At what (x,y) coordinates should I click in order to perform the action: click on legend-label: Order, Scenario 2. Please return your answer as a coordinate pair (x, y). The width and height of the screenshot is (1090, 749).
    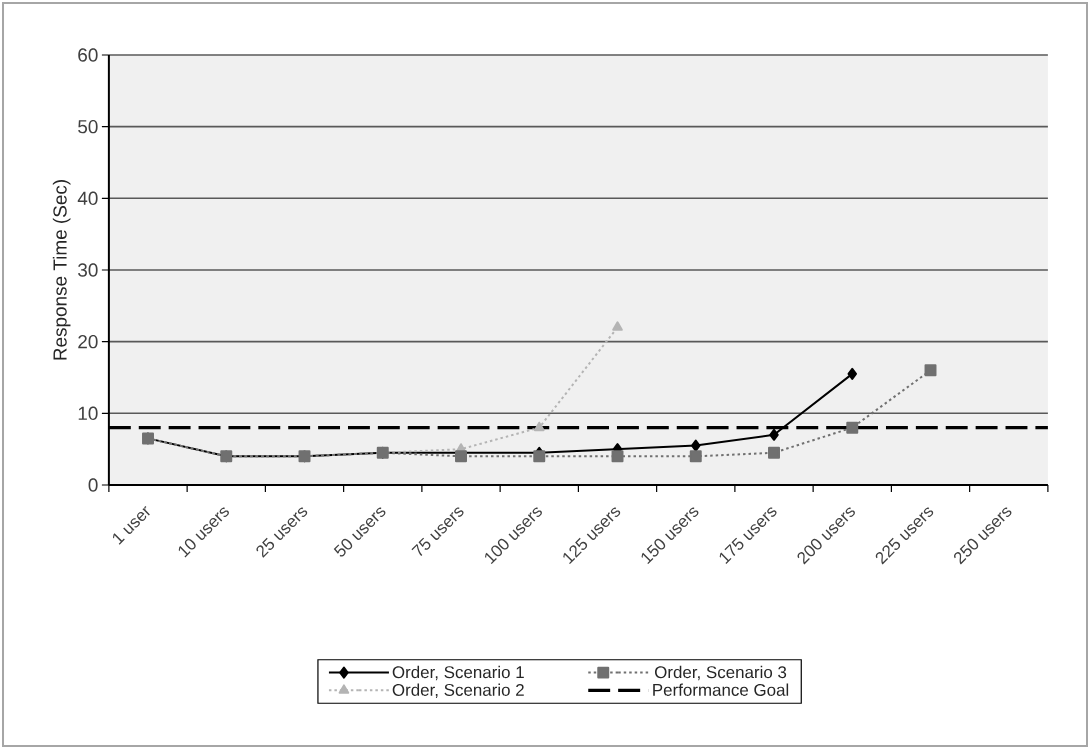
    Looking at the image, I should click on (458, 690).